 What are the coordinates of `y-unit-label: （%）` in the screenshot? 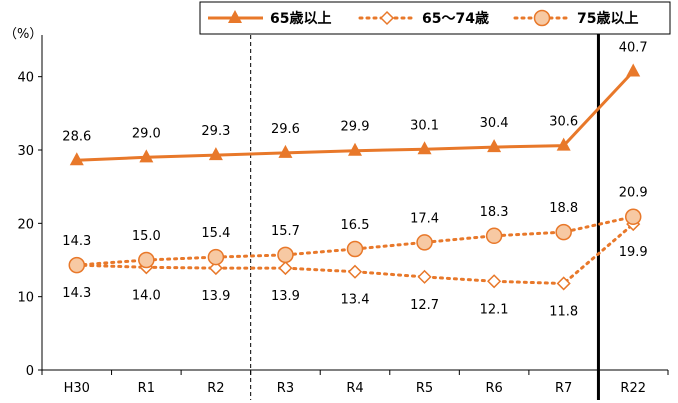 It's located at (23, 34).